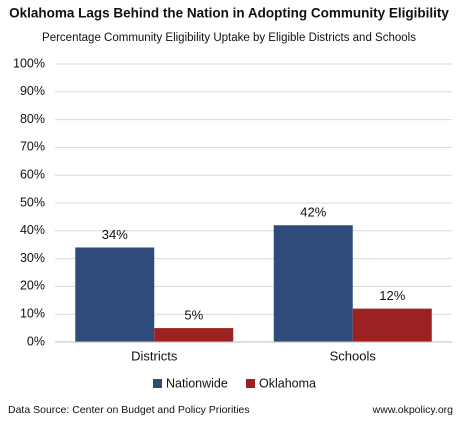 This screenshot has height=421, width=459. I want to click on value-label: 34%, so click(115, 234).